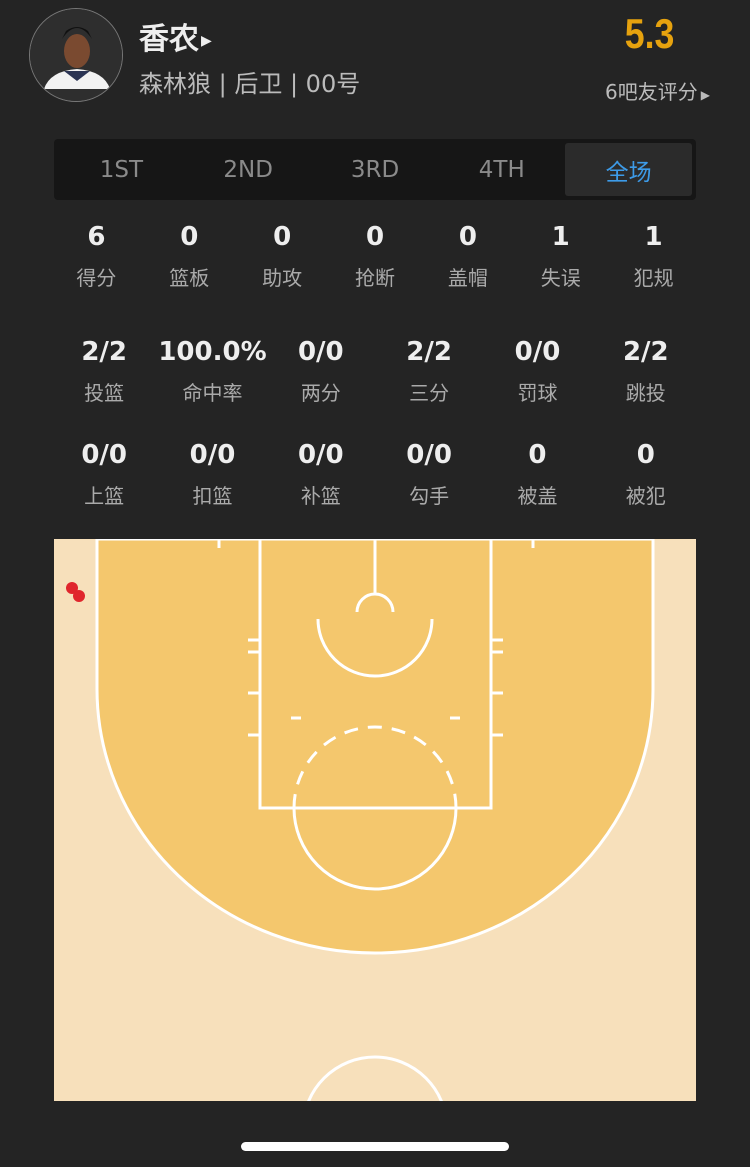 This screenshot has width=750, height=1167. I want to click on stat-stats_shooting-0: 2/2 投篮, so click(104, 371).